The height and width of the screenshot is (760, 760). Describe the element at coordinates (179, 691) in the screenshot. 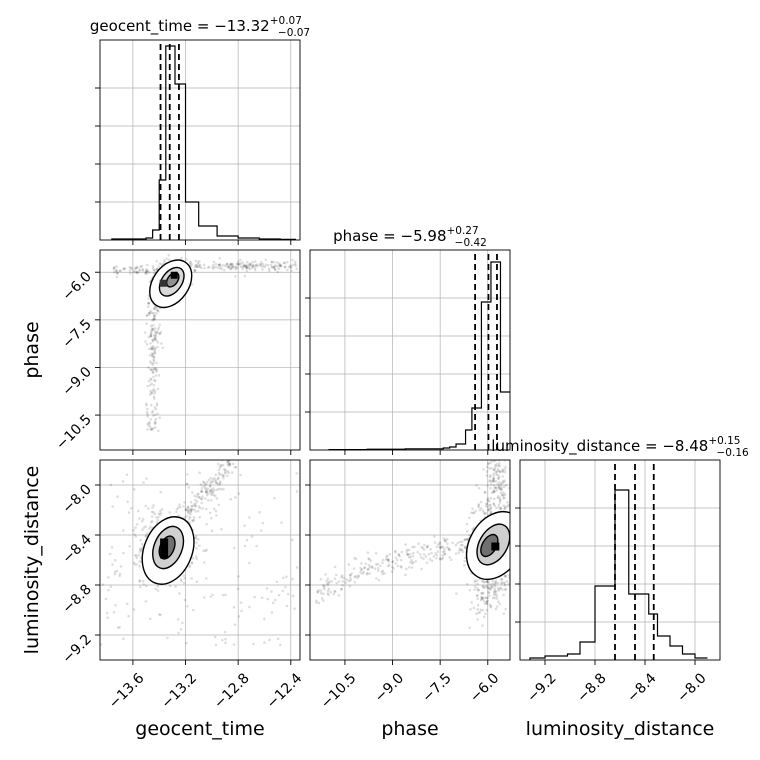

I see `x-tick-label: −13.2` at that location.